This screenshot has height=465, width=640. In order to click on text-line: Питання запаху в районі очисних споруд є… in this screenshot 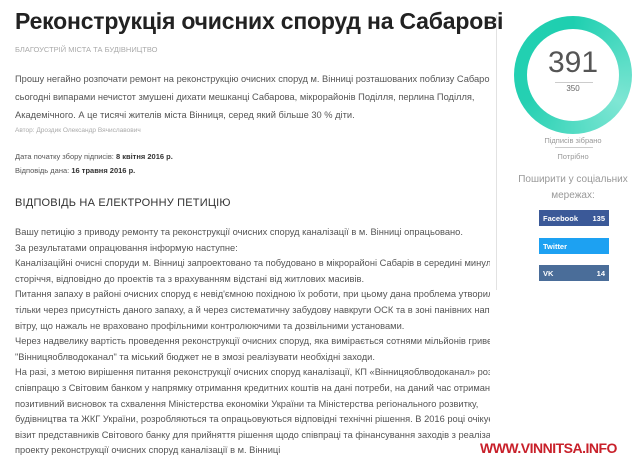, I will do `click(252, 294)`.